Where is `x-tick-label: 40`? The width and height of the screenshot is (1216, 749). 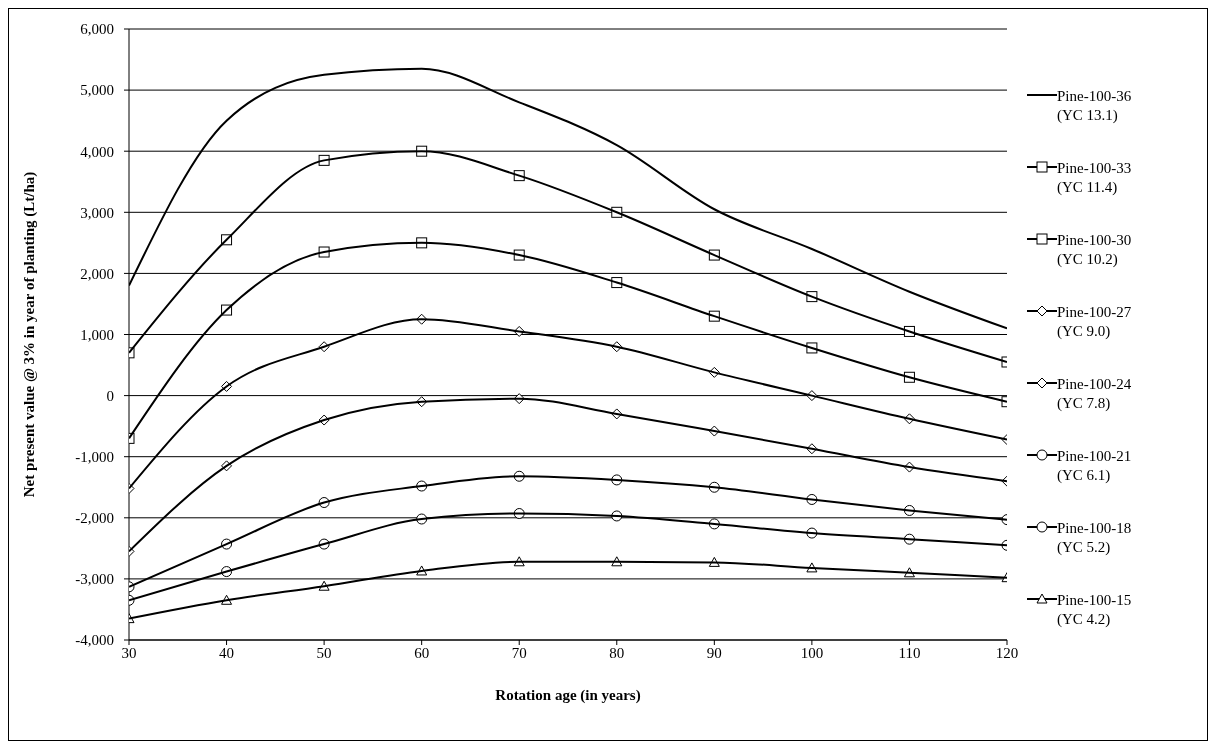 x-tick-label: 40 is located at coordinates (227, 652).